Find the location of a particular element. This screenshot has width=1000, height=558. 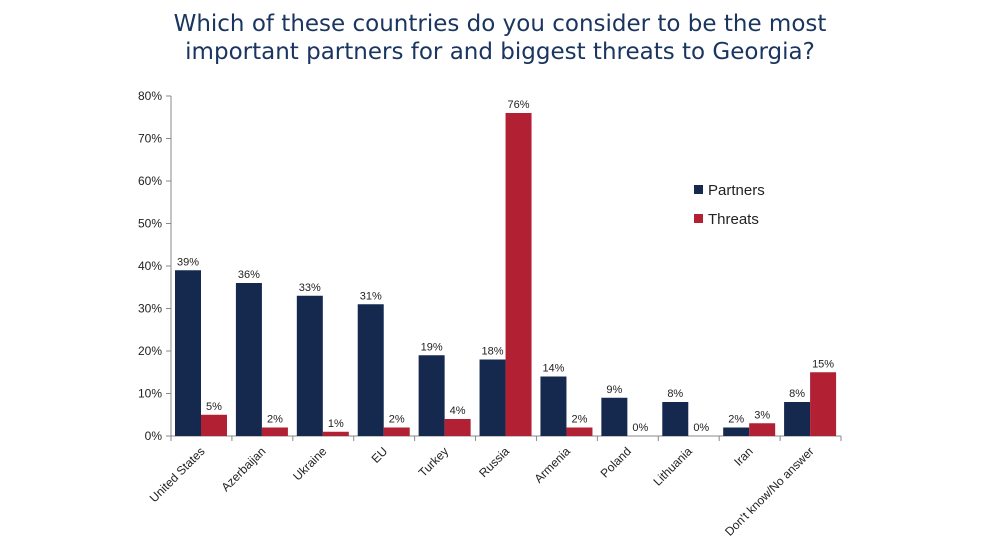

data-label-threats: 4% is located at coordinates (458, 411).